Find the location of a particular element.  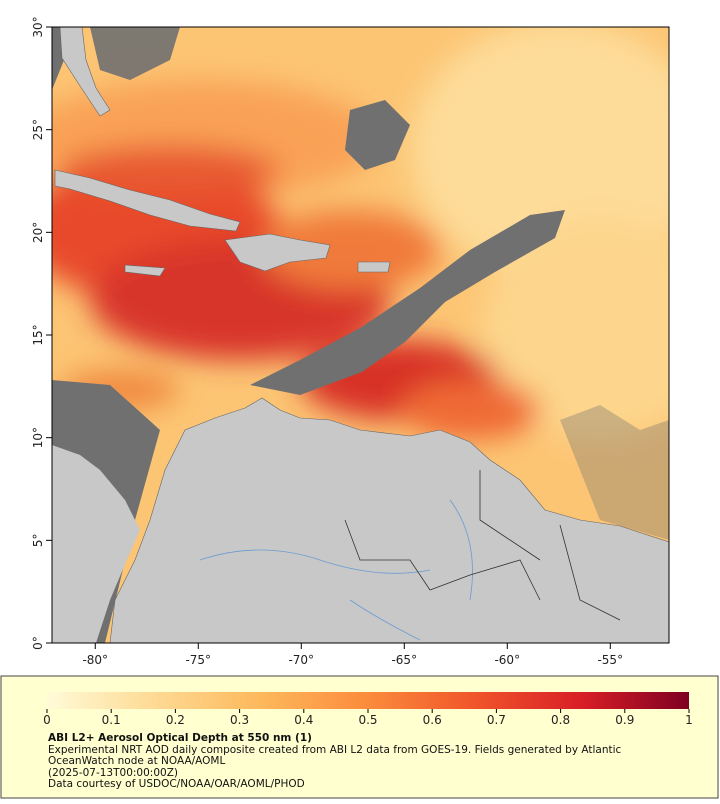

y-tick-label: 15° is located at coordinates (38, 334).